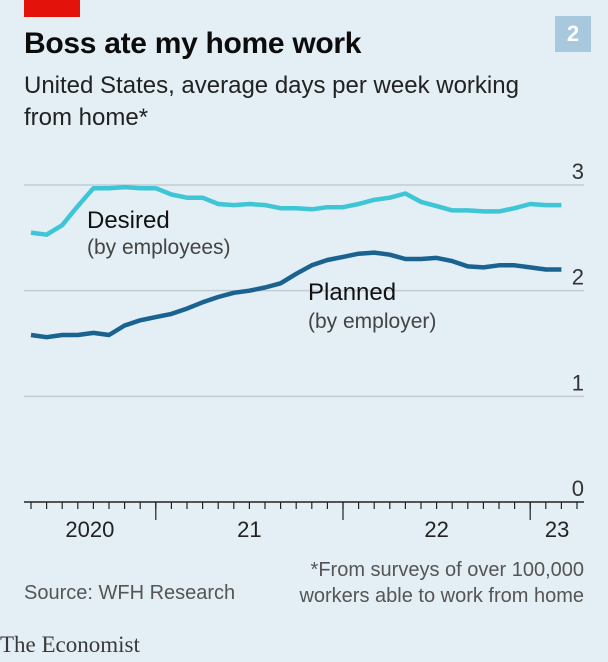  Describe the element at coordinates (447, 570) in the screenshot. I see `footnote-line-1: *From surveys of over 100,000` at that location.